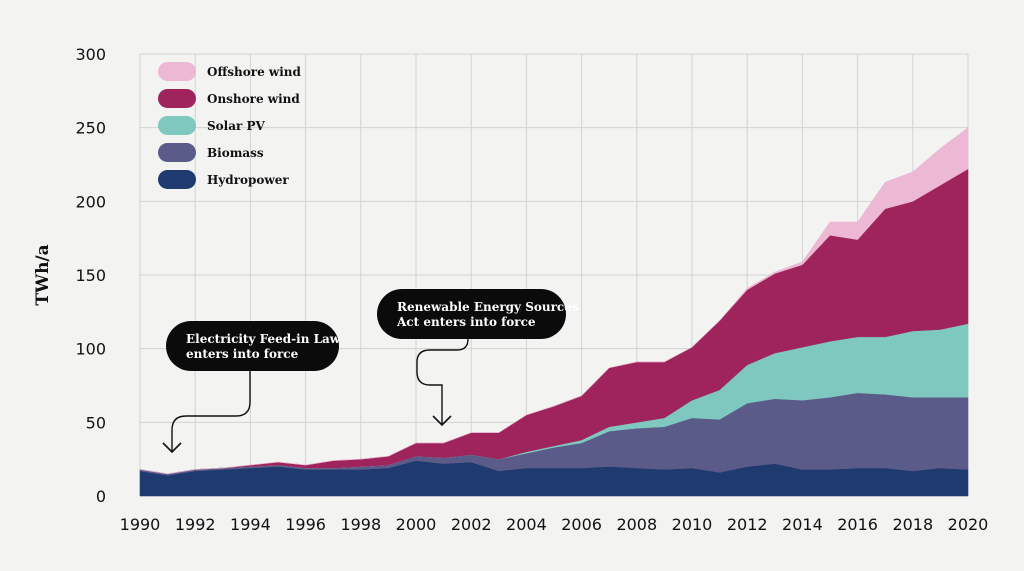  I want to click on y-tick-label: 50, so click(96, 422).